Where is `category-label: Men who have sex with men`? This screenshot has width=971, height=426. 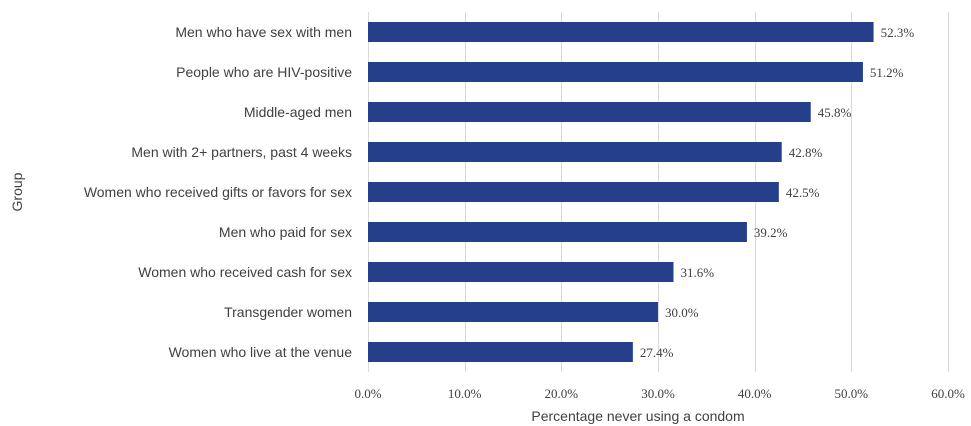 category-label: Men who have sex with men is located at coordinates (263, 32).